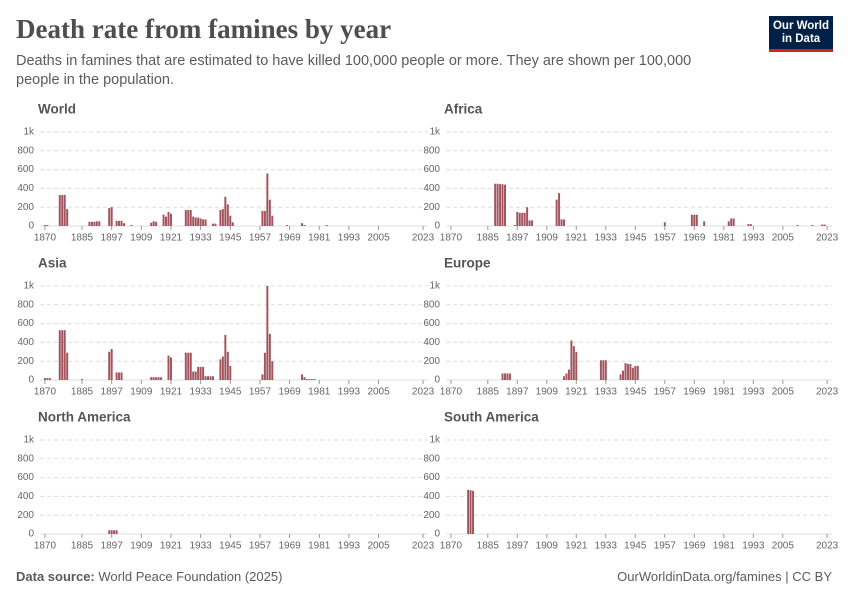 Image resolution: width=850 pixels, height=600 pixels. I want to click on panel-title: Europe, so click(467, 263).